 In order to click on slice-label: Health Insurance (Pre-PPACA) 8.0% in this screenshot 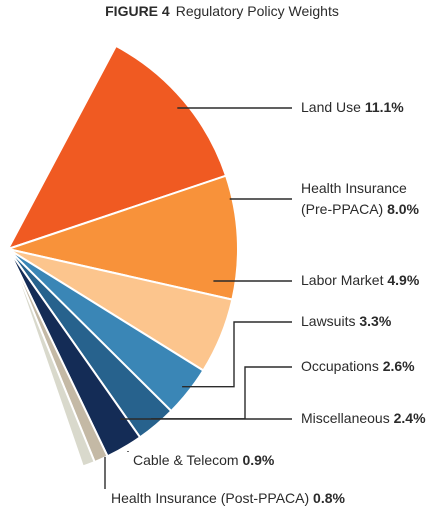, I will do `click(360, 198)`.